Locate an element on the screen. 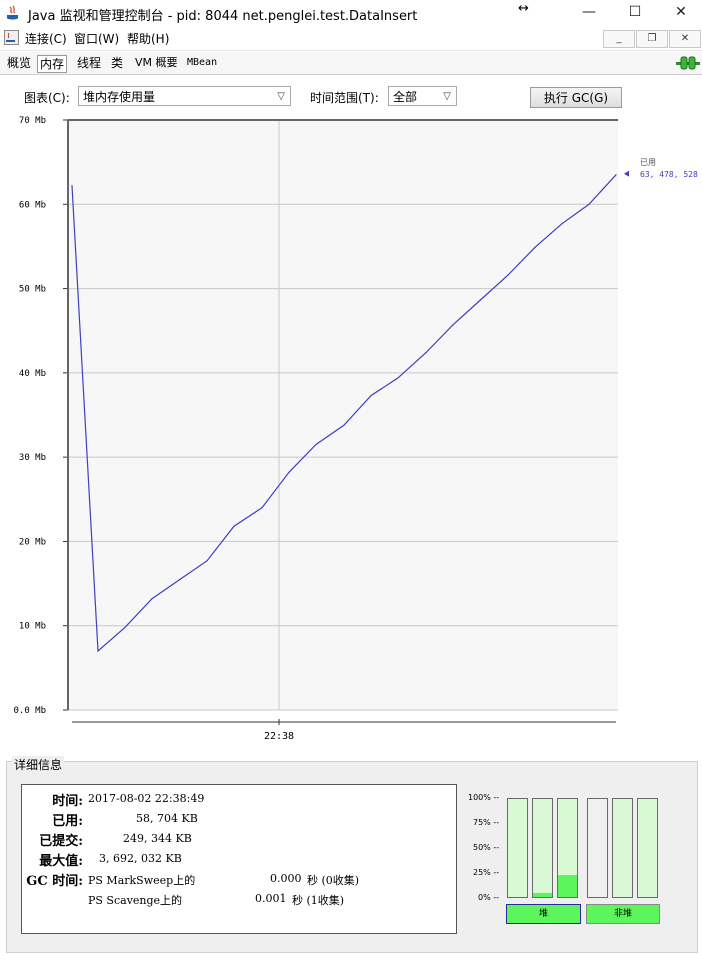  tab-bar is located at coordinates (351, 63).